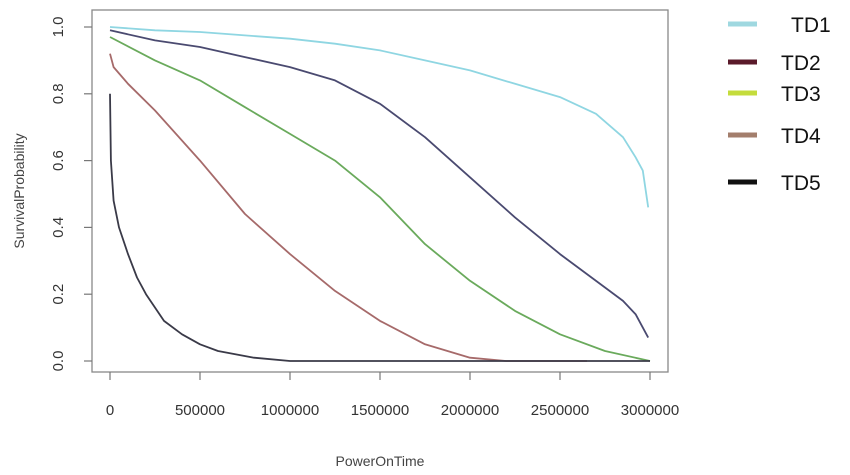 Image resolution: width=850 pixels, height=475 pixels. I want to click on legend-label: TD3, so click(801, 94).